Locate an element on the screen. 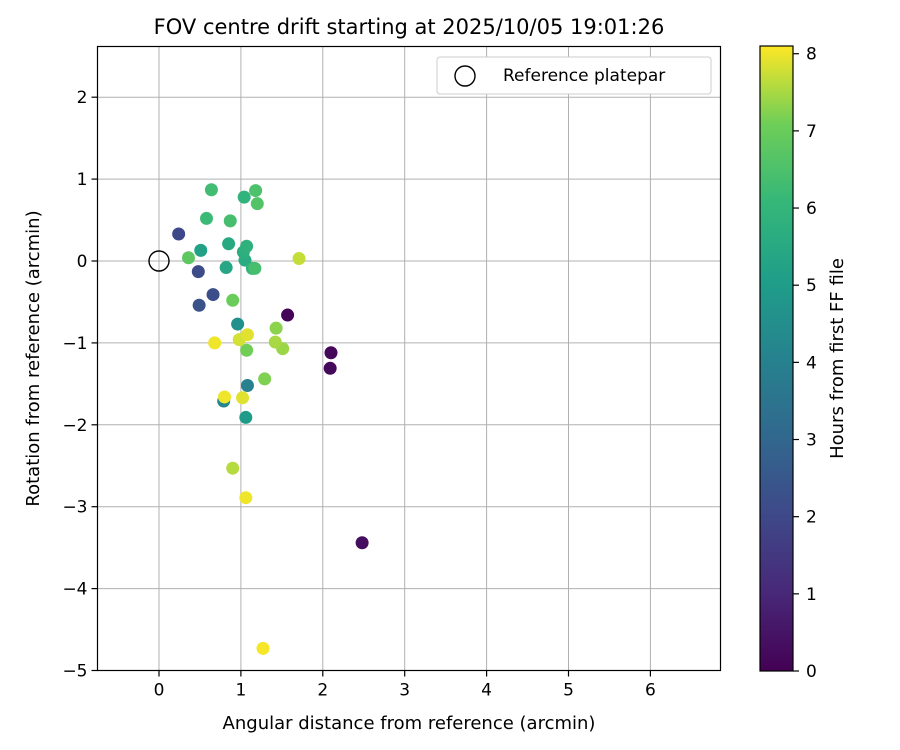 This screenshot has width=900, height=750. colorbar-tick-label: 2 is located at coordinates (811, 518).